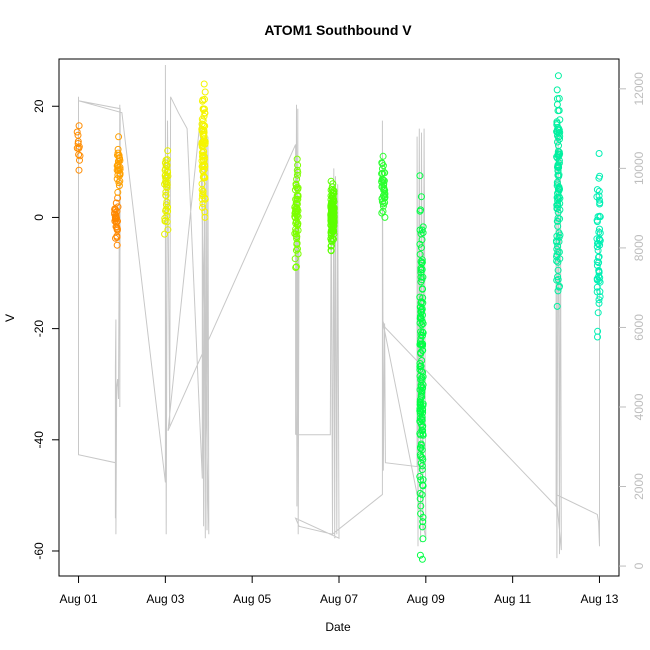 The width and height of the screenshot is (650, 650). Describe the element at coordinates (512, 599) in the screenshot. I see `x-tick-label: Aug 11` at that location.